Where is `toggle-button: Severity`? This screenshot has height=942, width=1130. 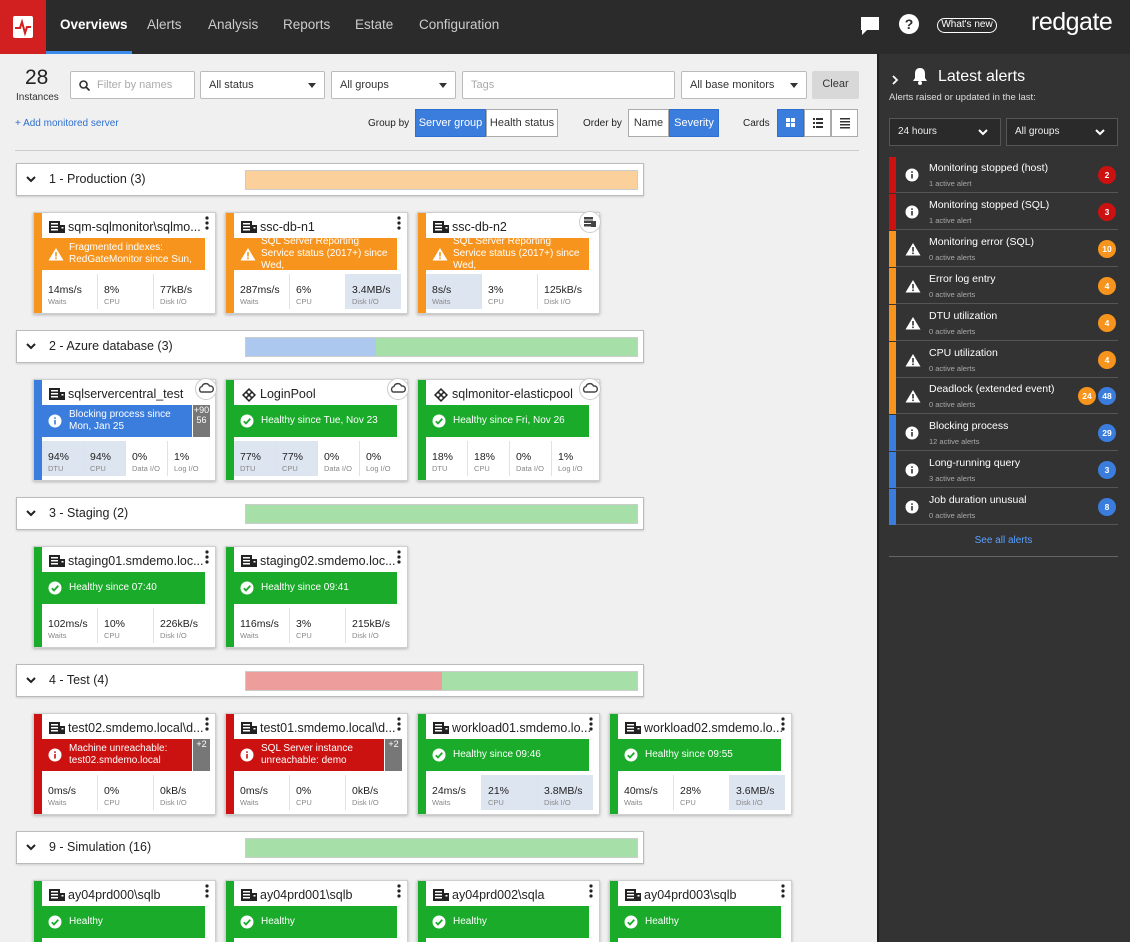
toggle-button: Severity is located at coordinates (694, 123).